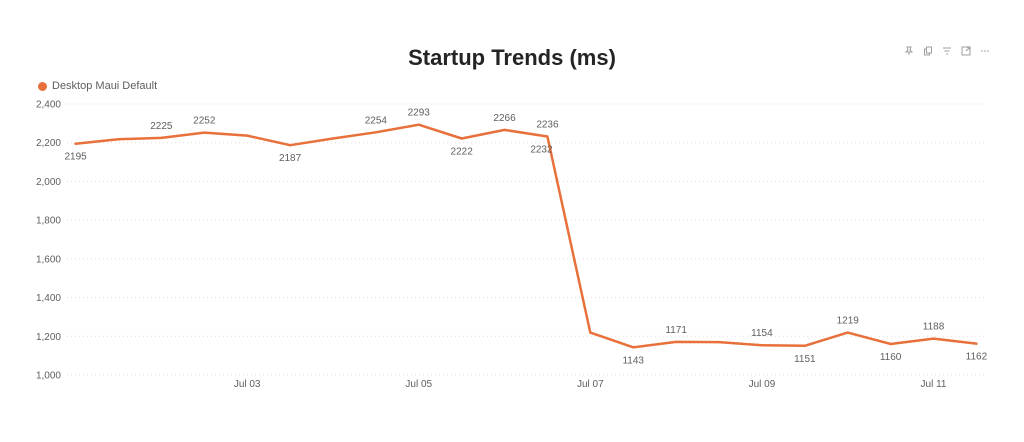 This screenshot has width=1024, height=442. I want to click on data-label: 1162, so click(977, 357).